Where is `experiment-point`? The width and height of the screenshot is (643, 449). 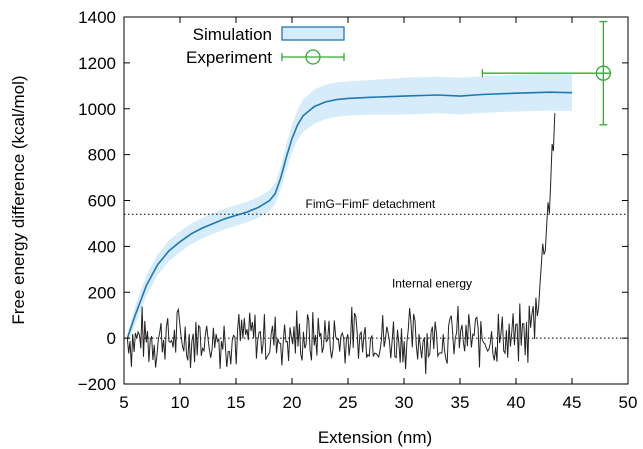 experiment-point is located at coordinates (603, 73).